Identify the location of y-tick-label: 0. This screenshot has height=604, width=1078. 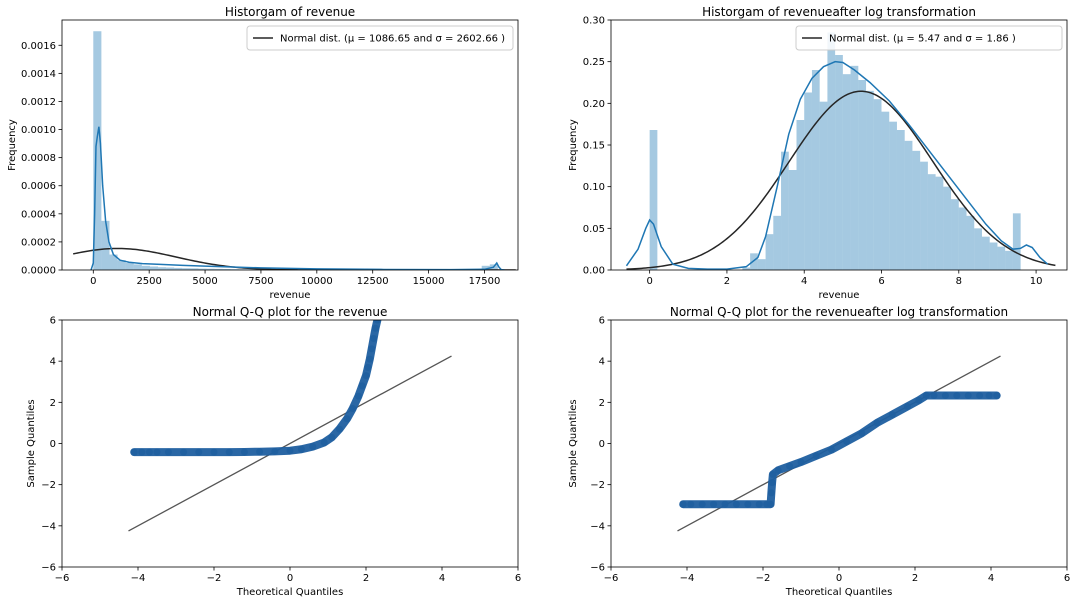
(602, 444).